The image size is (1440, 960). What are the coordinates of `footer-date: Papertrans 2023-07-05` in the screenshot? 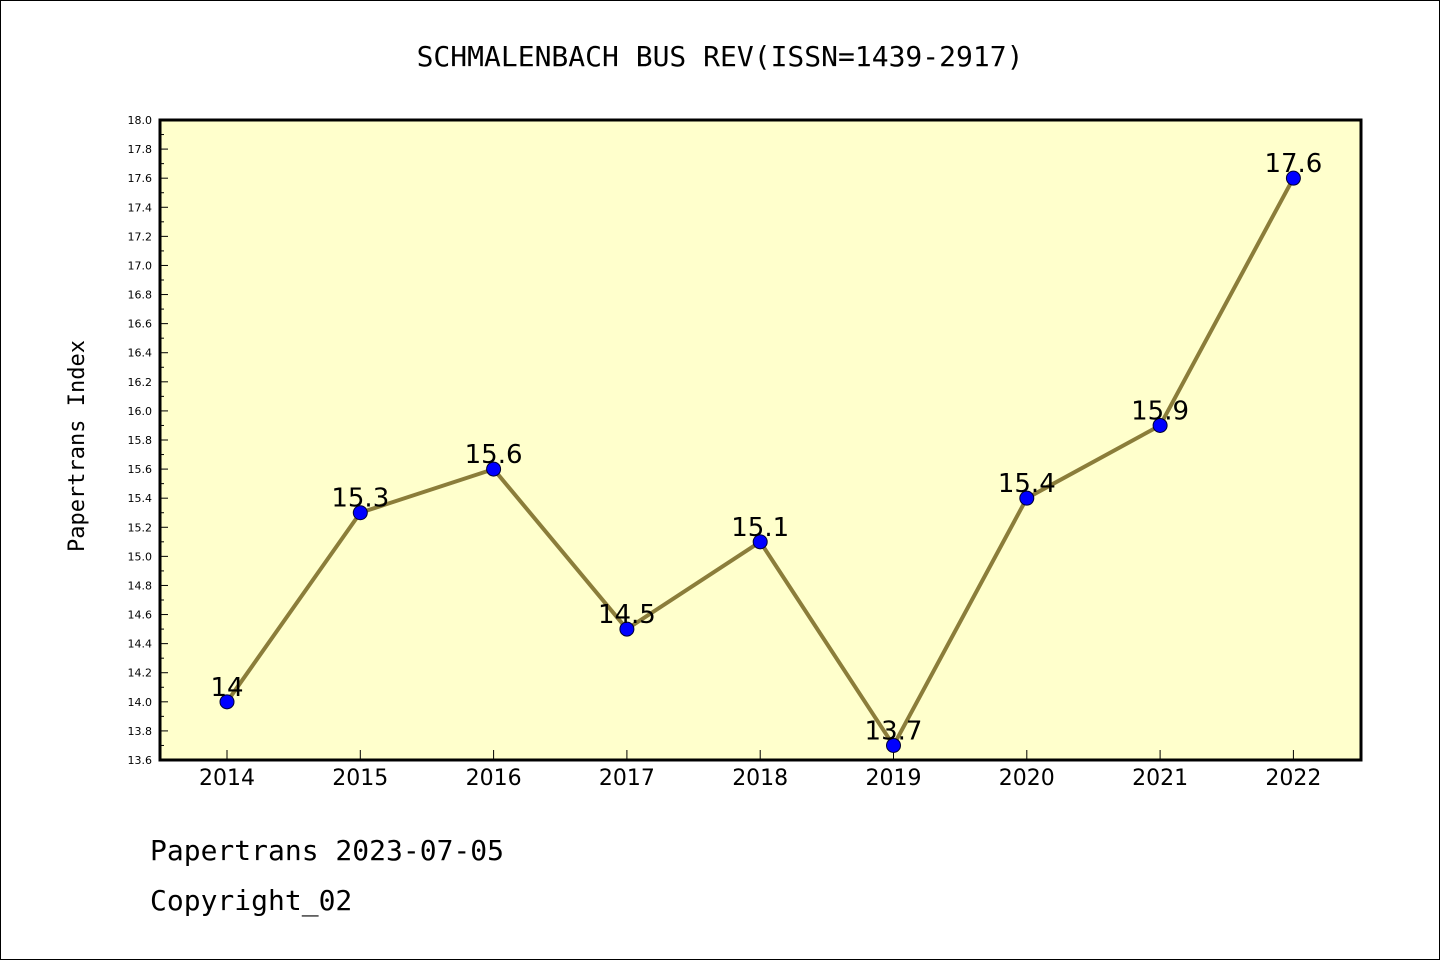 It's located at (327, 850).